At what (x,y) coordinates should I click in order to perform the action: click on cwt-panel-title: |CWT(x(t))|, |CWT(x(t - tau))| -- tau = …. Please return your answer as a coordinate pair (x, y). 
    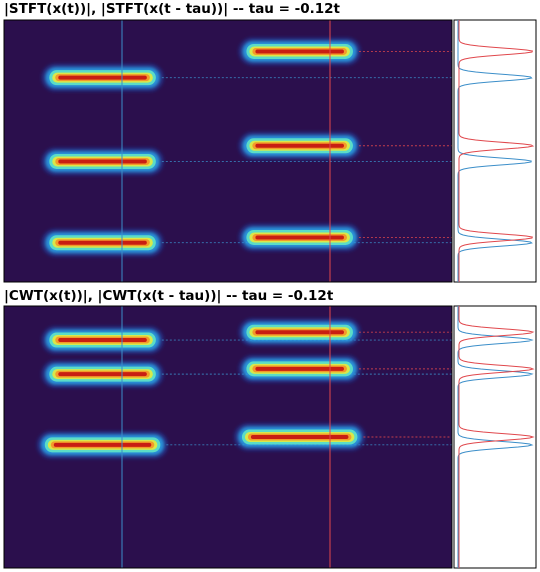
    Looking at the image, I should click on (169, 296).